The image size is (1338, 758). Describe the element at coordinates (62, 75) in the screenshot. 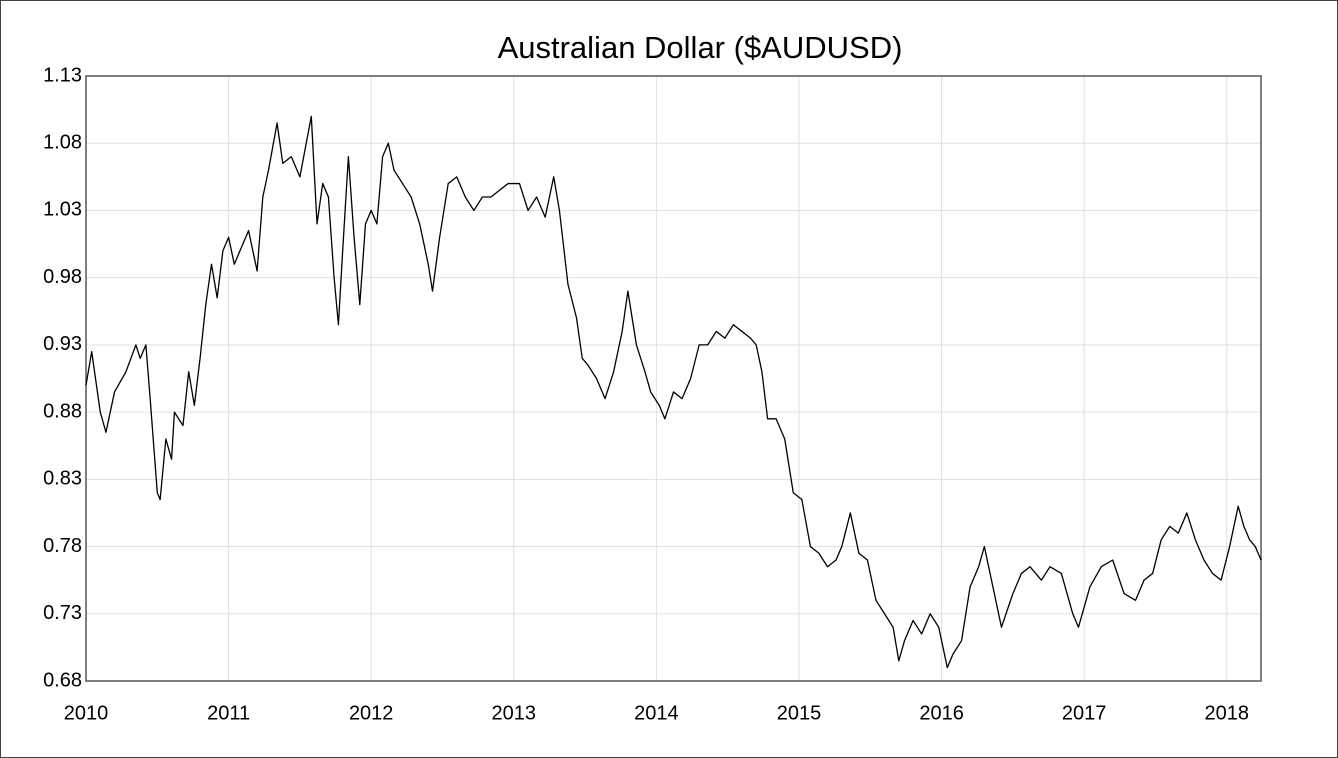

I see `y-tick-label: 1.13` at that location.